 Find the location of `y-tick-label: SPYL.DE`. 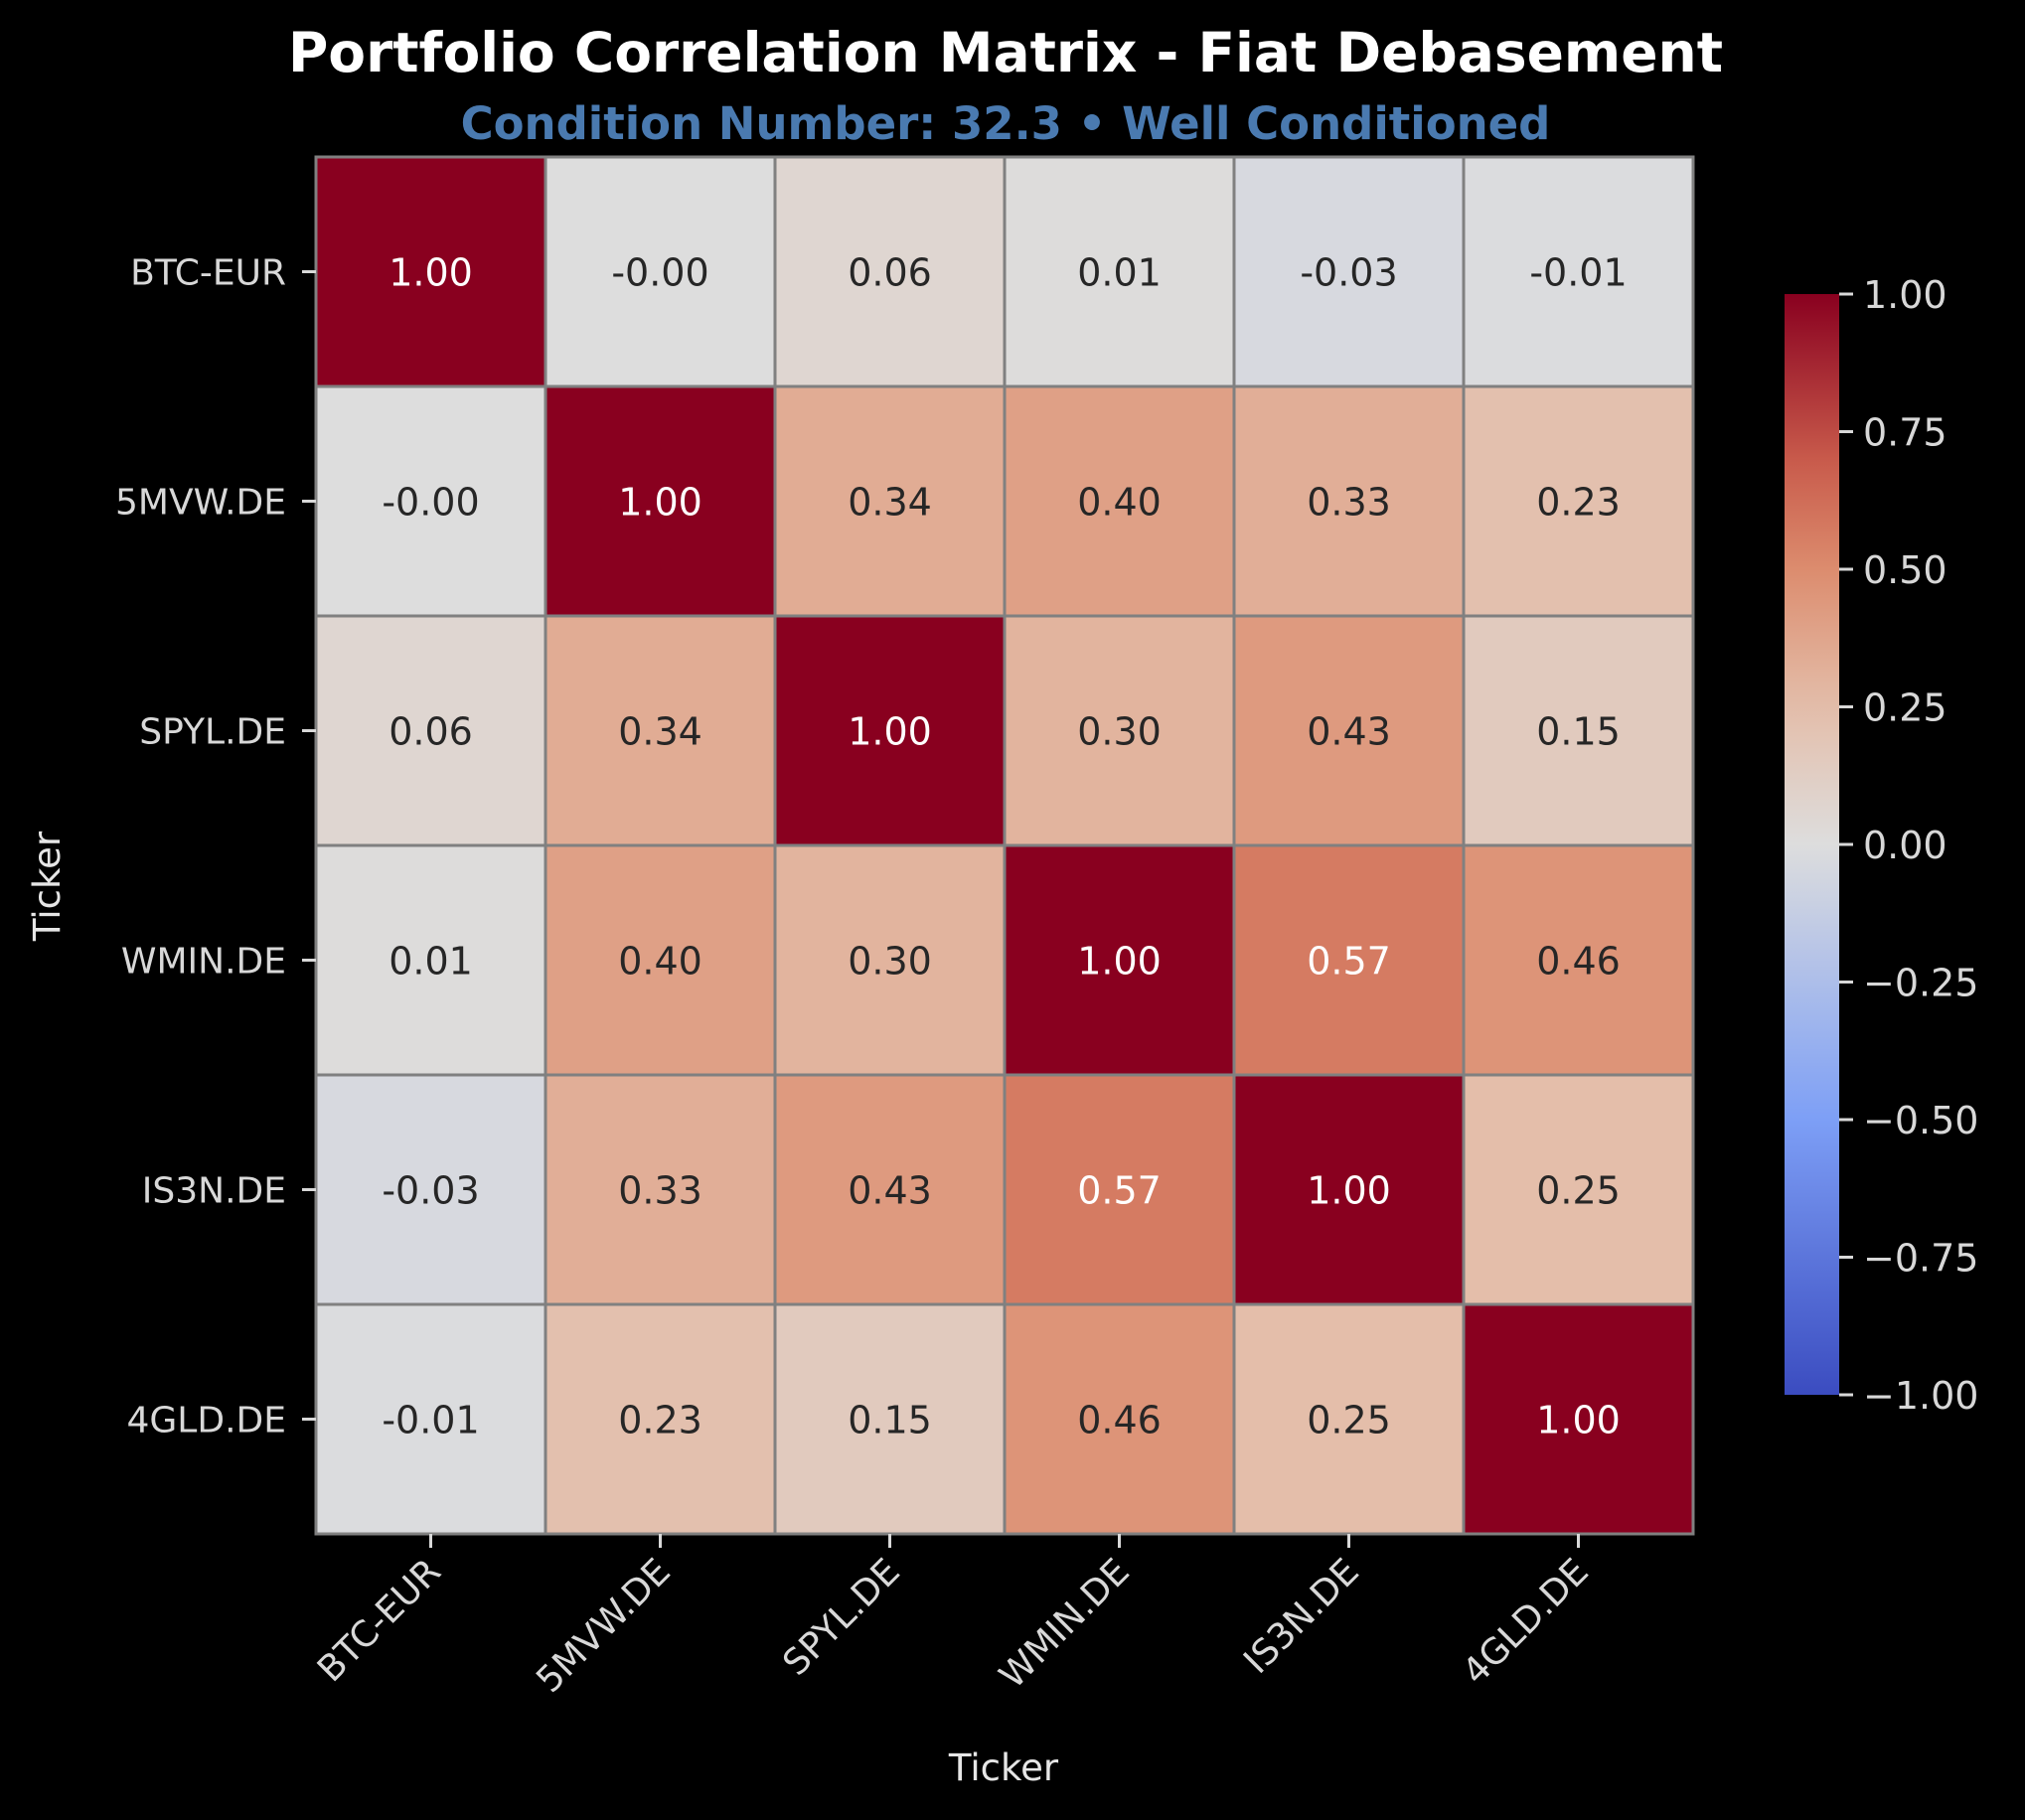

y-tick-label: SPYL.DE is located at coordinates (213, 732).